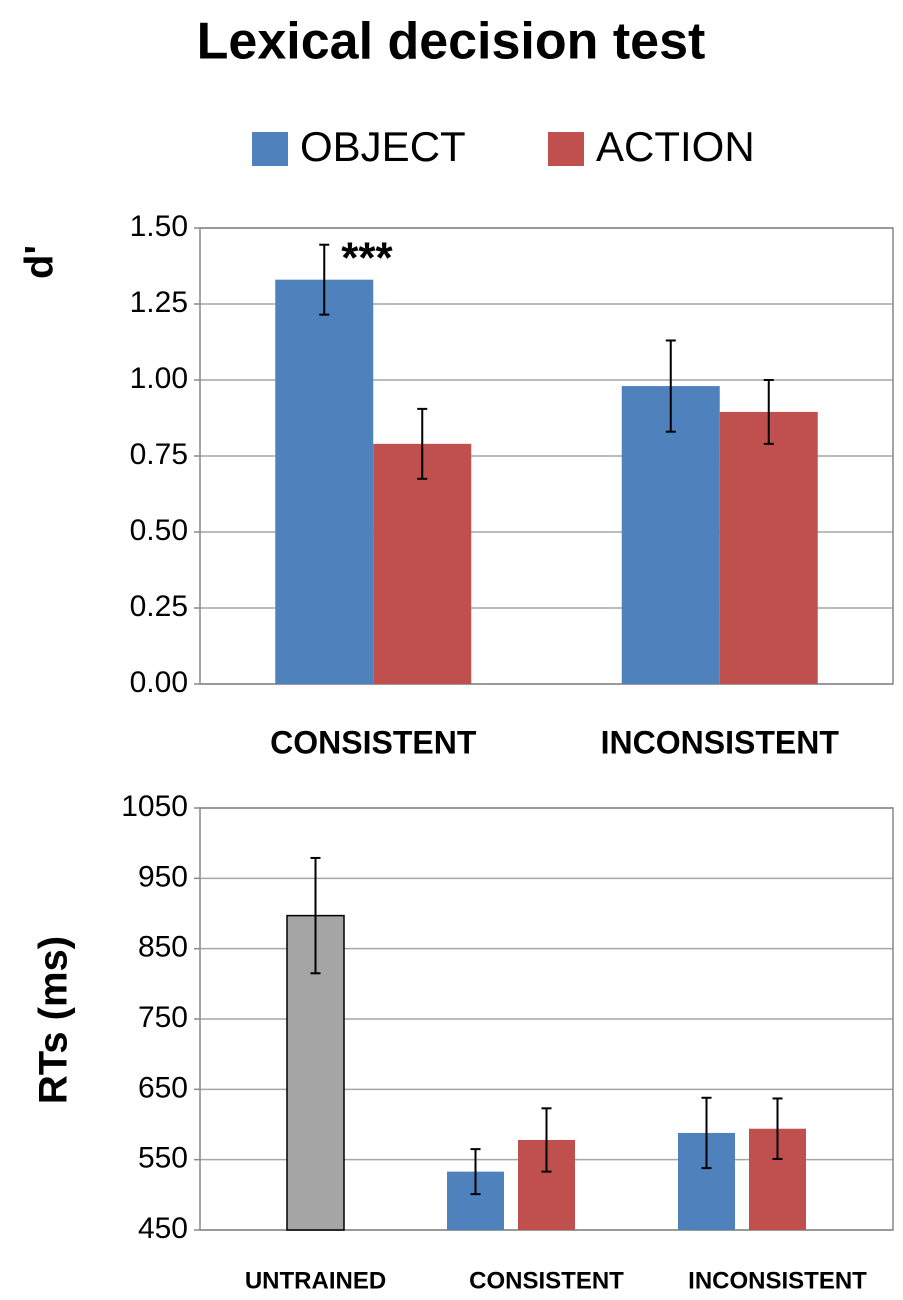 The height and width of the screenshot is (1300, 903). Describe the element at coordinates (163, 1017) in the screenshot. I see `y-tick-label: 750` at that location.